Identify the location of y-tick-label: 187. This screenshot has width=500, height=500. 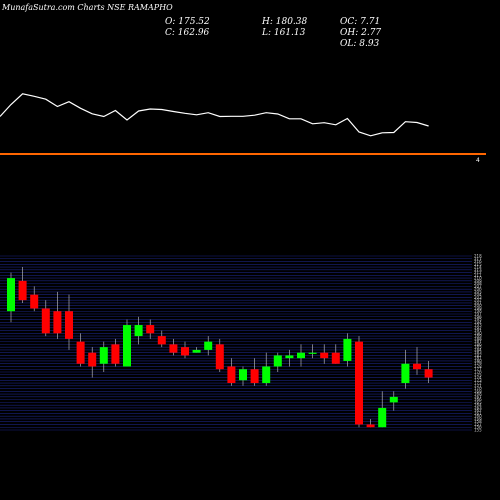
(478, 341).